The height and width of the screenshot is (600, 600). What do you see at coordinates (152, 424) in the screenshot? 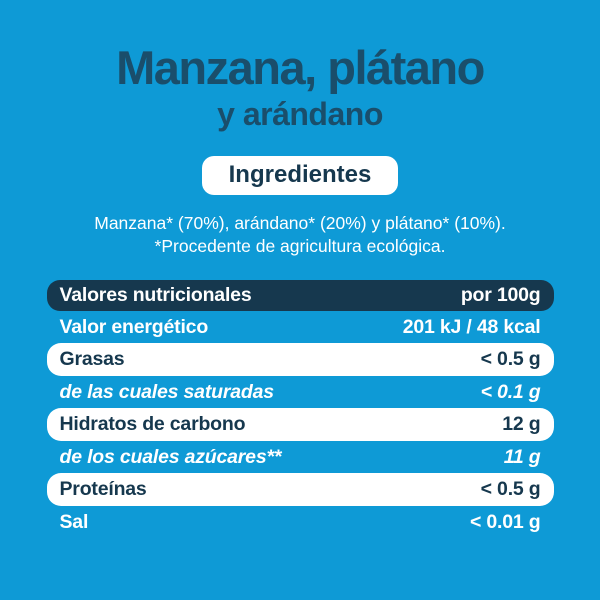
I see `nutrition-row-label: Hidratos de carbono` at bounding box center [152, 424].